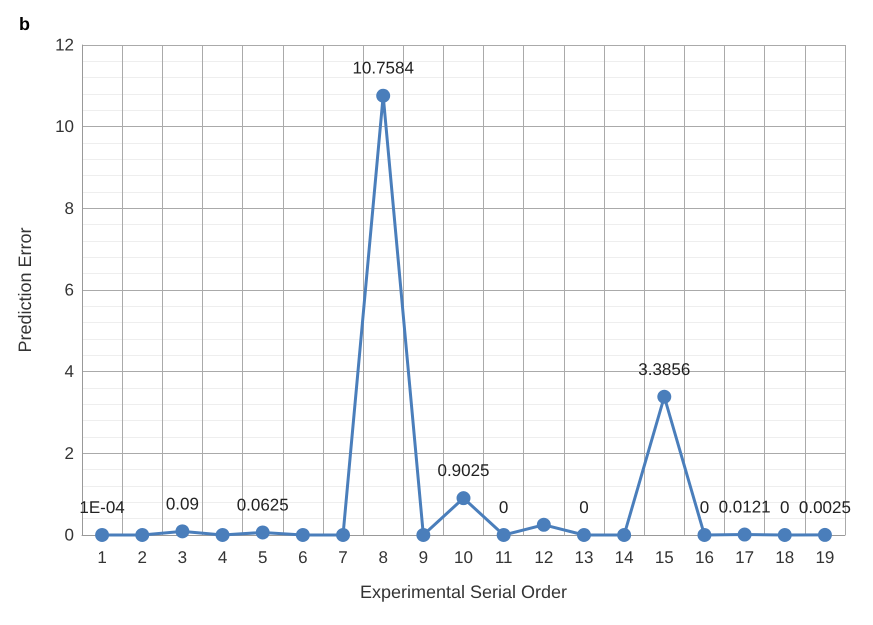 This screenshot has width=873, height=625. I want to click on x-tick-label: 13, so click(584, 557).